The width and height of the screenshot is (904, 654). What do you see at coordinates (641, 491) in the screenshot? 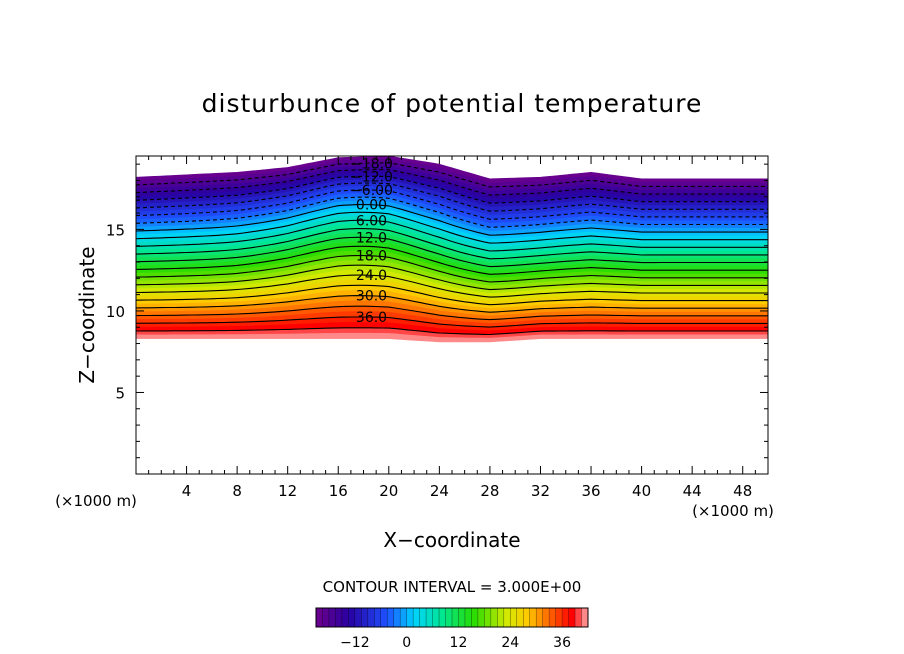
I see `x-tick-label: 40` at bounding box center [641, 491].